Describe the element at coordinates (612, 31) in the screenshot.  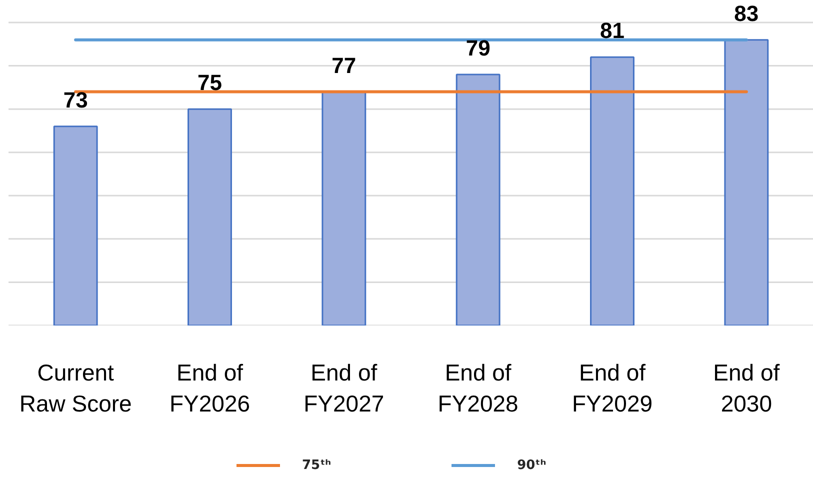
I see `data-label: 81` at that location.